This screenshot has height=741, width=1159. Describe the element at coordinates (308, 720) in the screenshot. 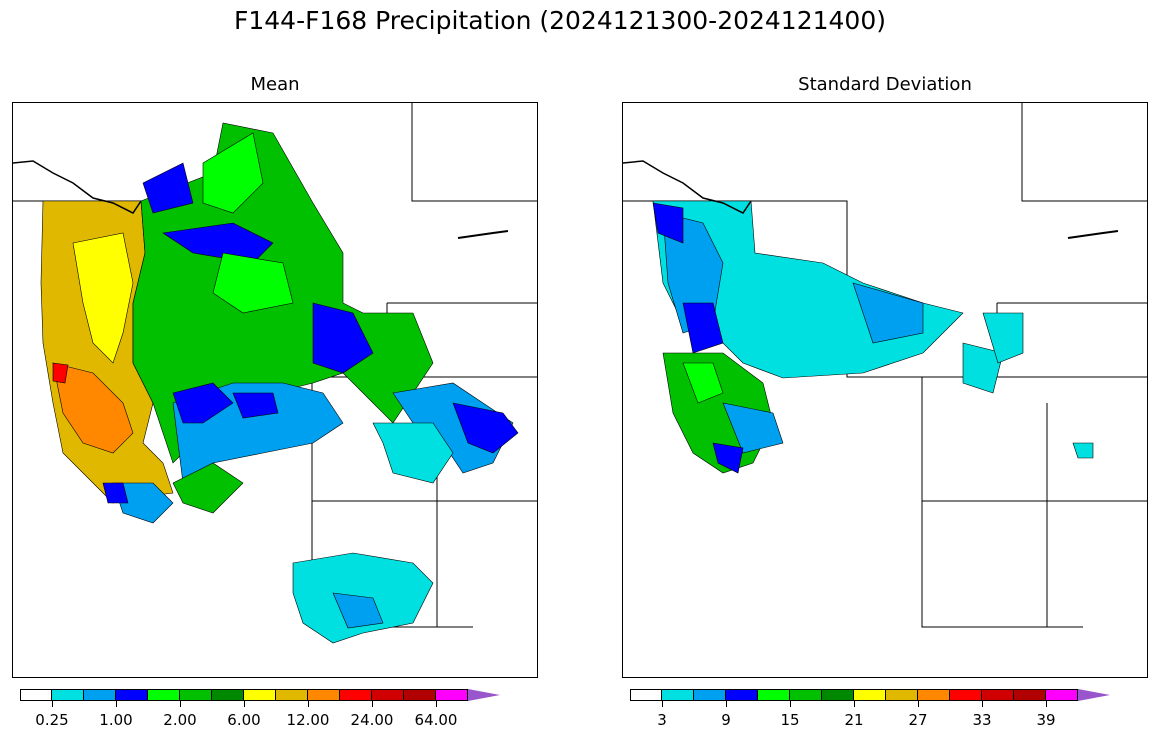

I see `colorbar-tick-label: 12.00` at that location.